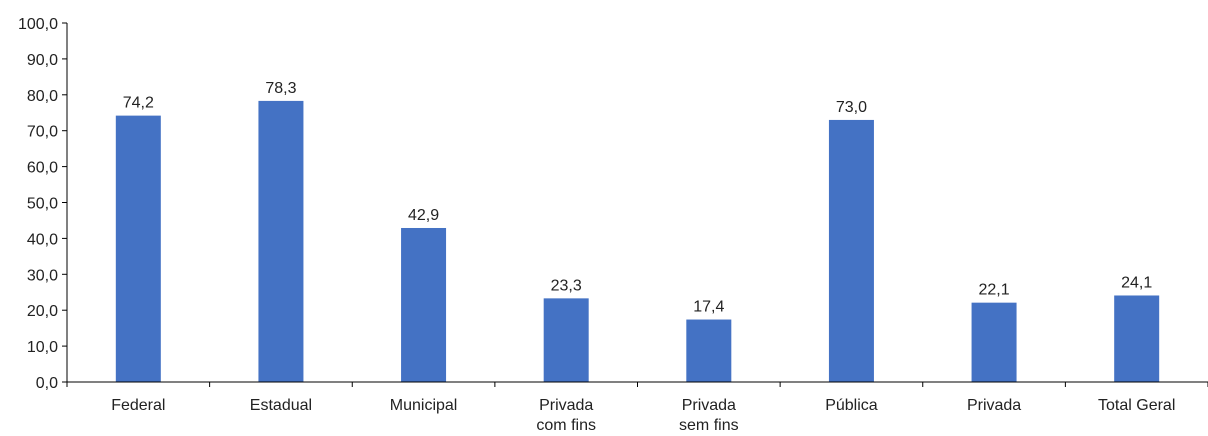 The image size is (1208, 436). I want to click on data-label: 24,1, so click(1136, 282).